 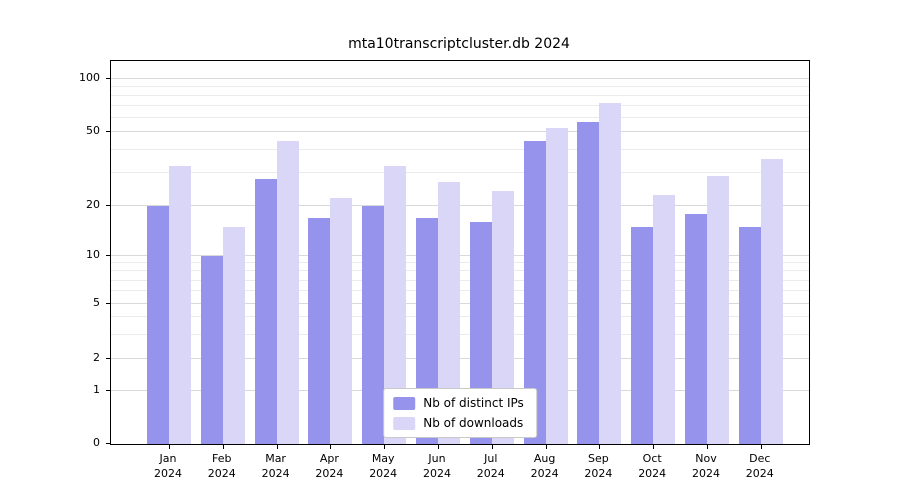 I want to click on x-tick-label: Jan 2024, so click(x=168, y=466).